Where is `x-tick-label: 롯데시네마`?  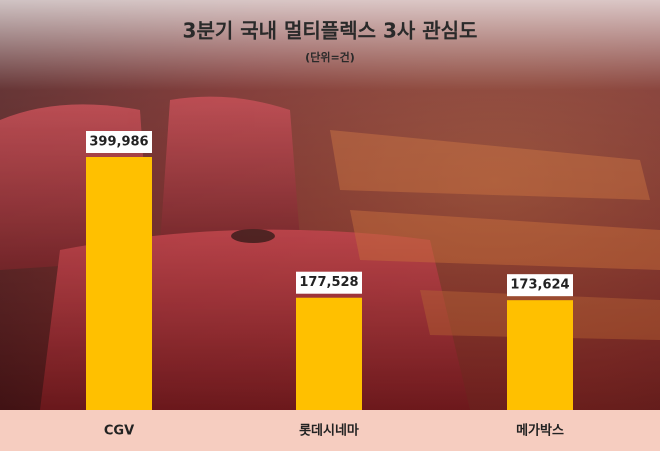 x-tick-label: 롯데시네마 is located at coordinates (329, 431).